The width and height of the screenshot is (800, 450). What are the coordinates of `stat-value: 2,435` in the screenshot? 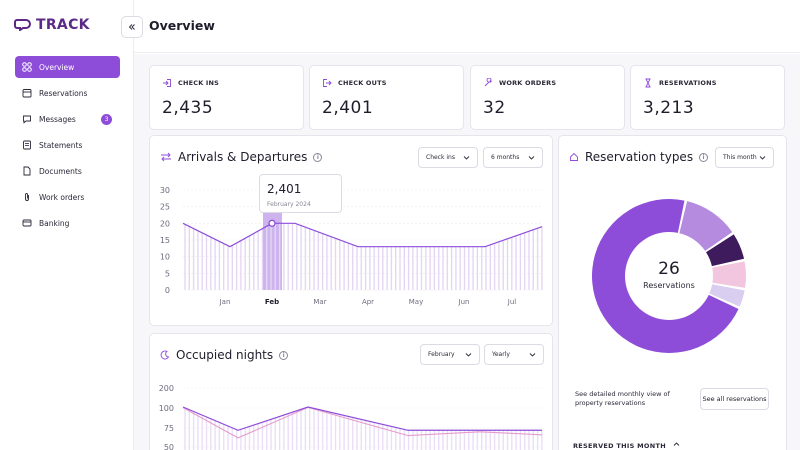 It's located at (188, 108).